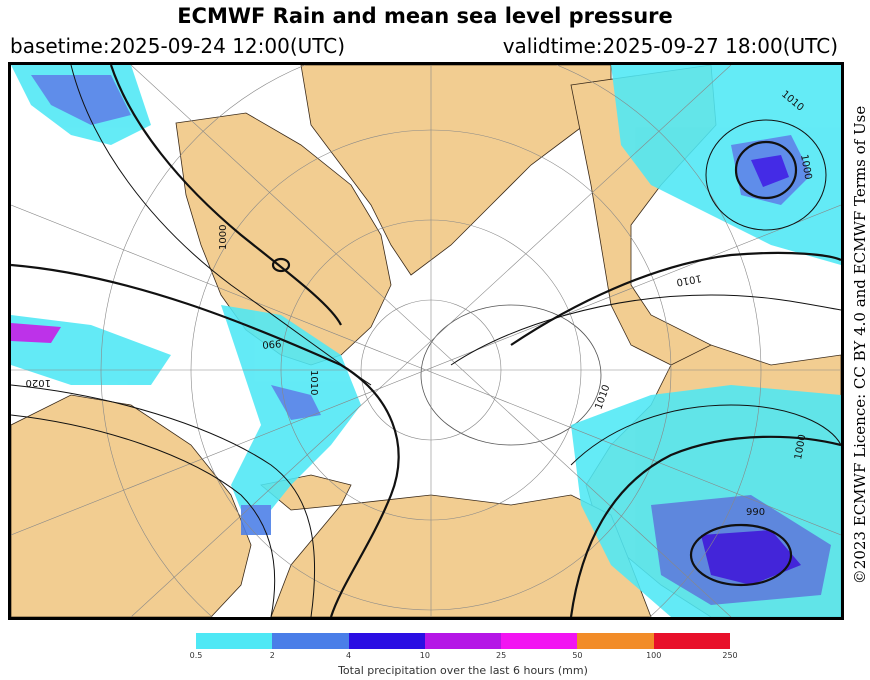 This screenshot has width=870, height=680. What do you see at coordinates (272, 655) in the screenshot?
I see `colorbar-tick: 2` at bounding box center [272, 655].